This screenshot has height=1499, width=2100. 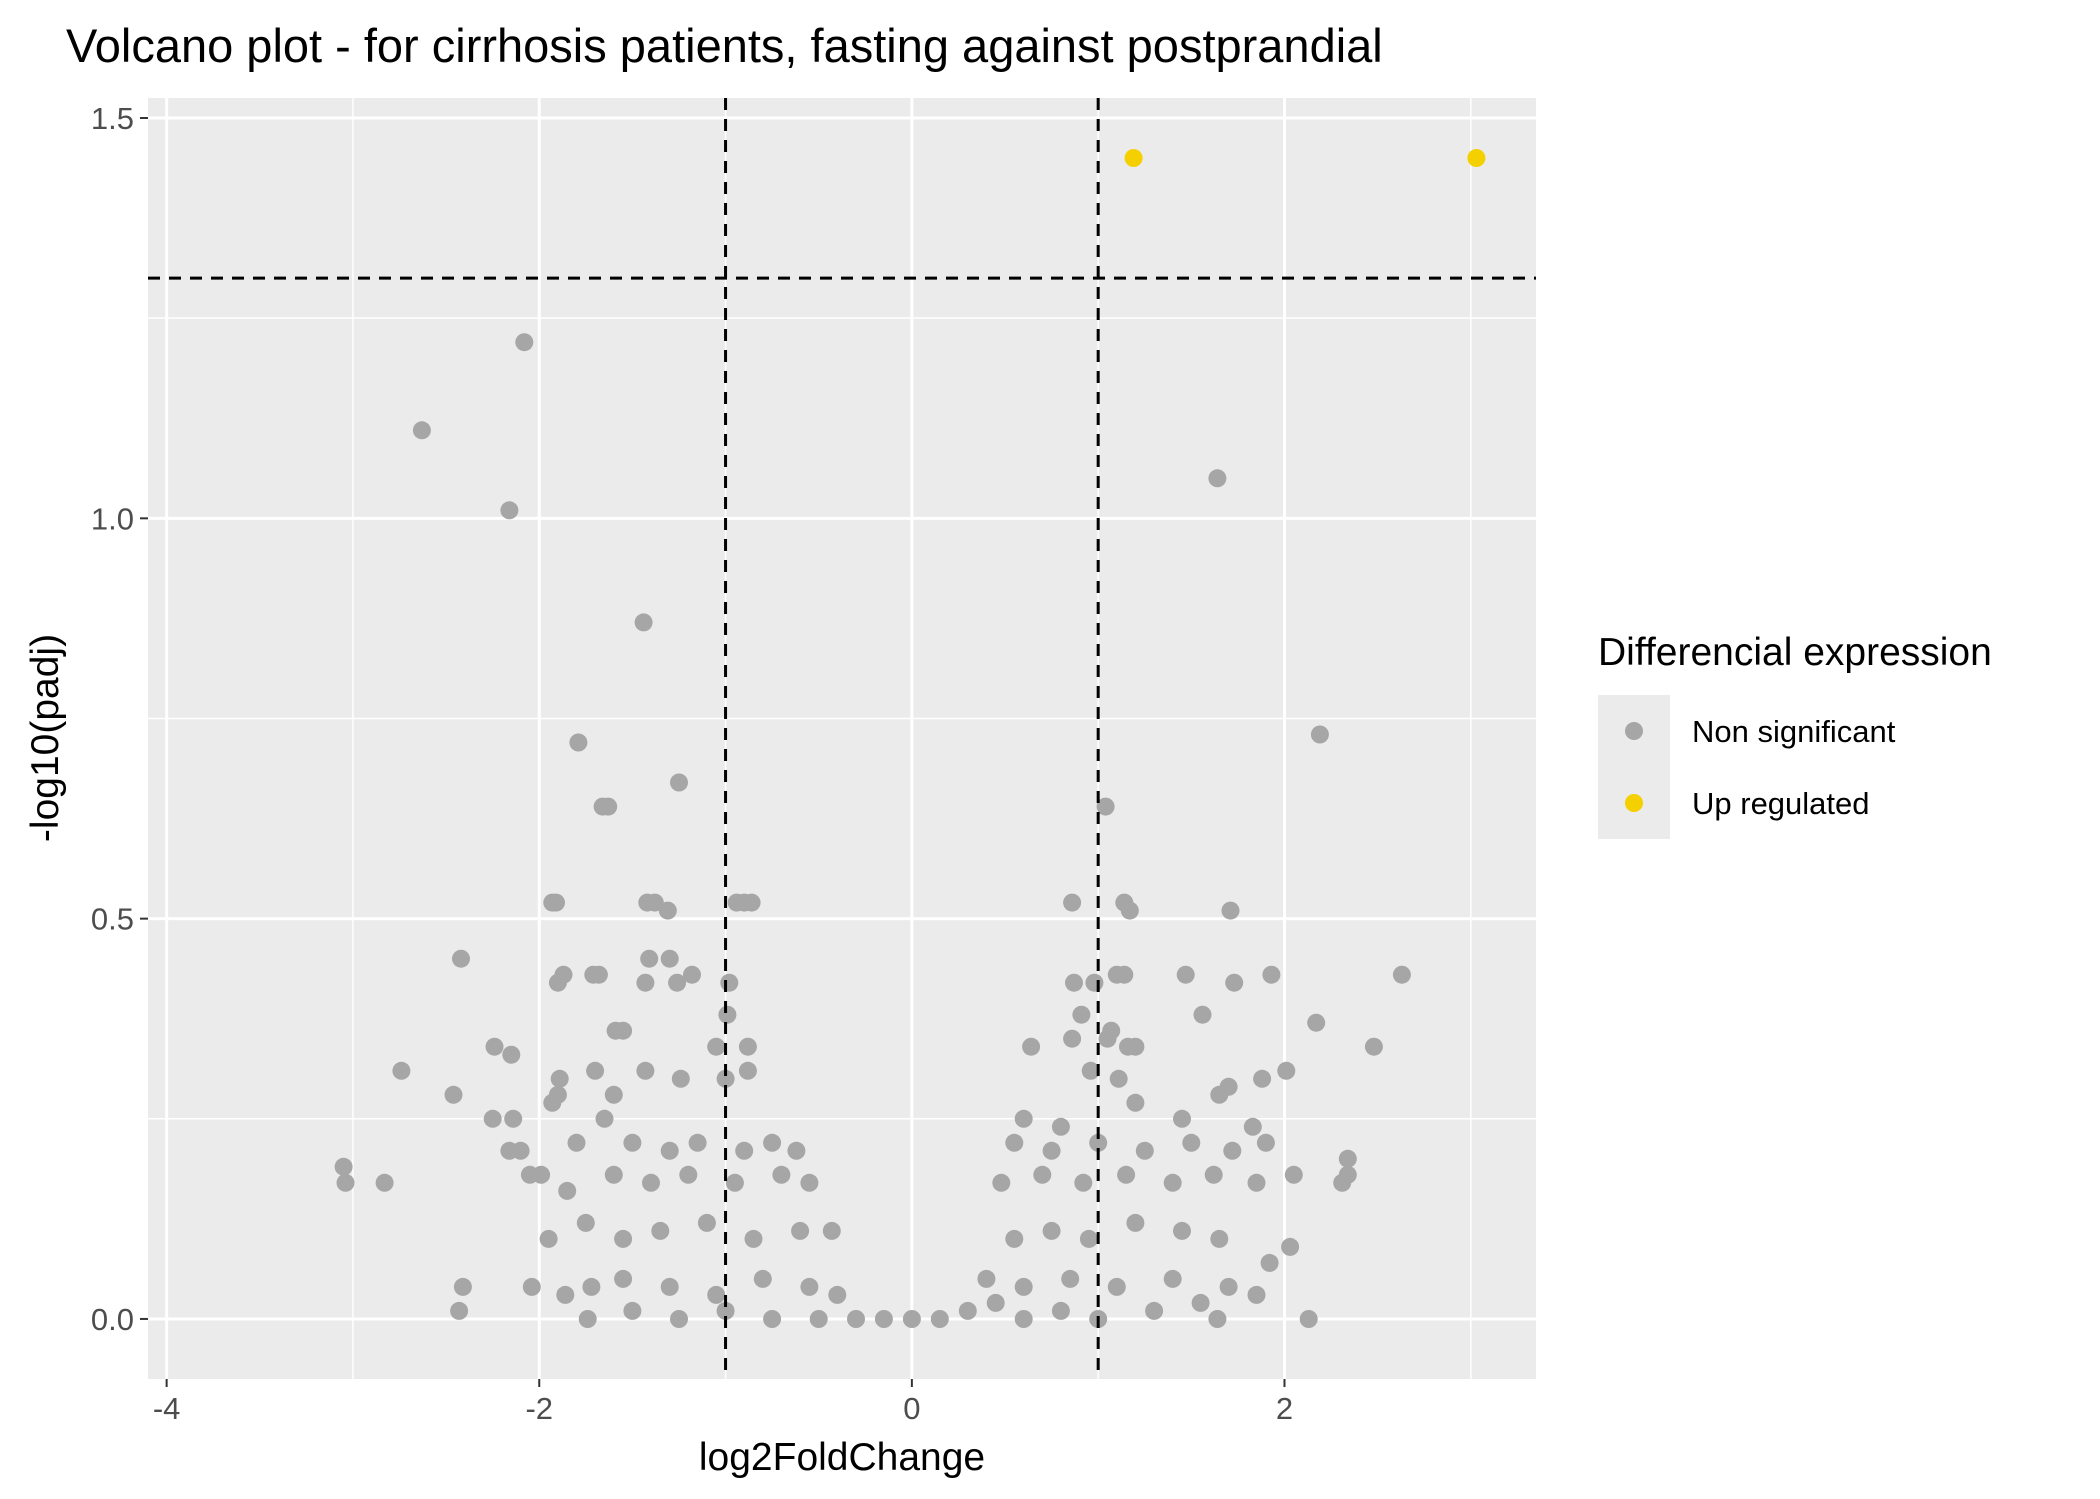 I want to click on x-tick-label: -2, so click(x=539, y=1408).